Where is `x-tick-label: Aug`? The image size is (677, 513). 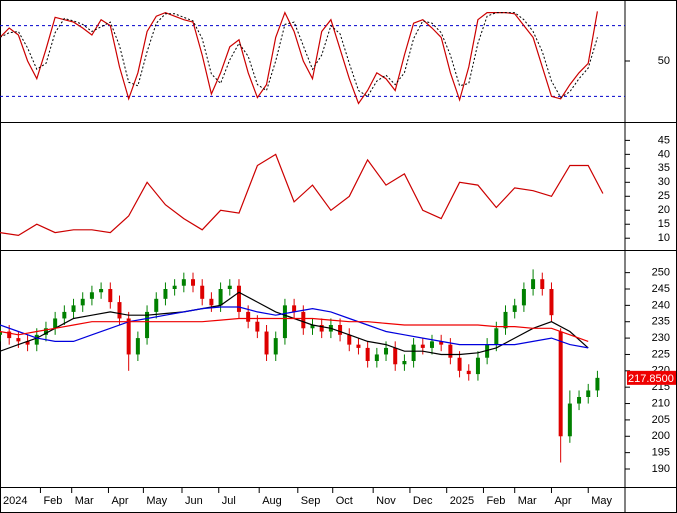
x-tick-label: Aug is located at coordinates (272, 501).